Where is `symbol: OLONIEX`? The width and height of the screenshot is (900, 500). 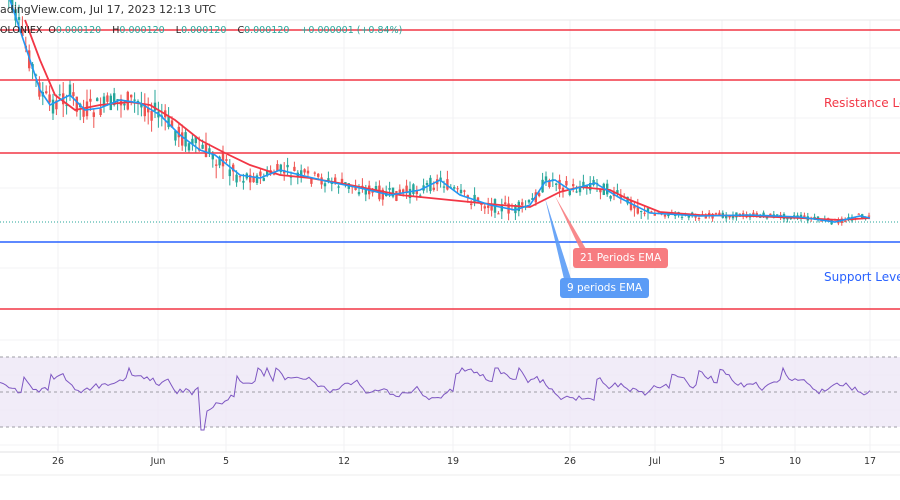 symbol: OLONIEX is located at coordinates (21, 30).